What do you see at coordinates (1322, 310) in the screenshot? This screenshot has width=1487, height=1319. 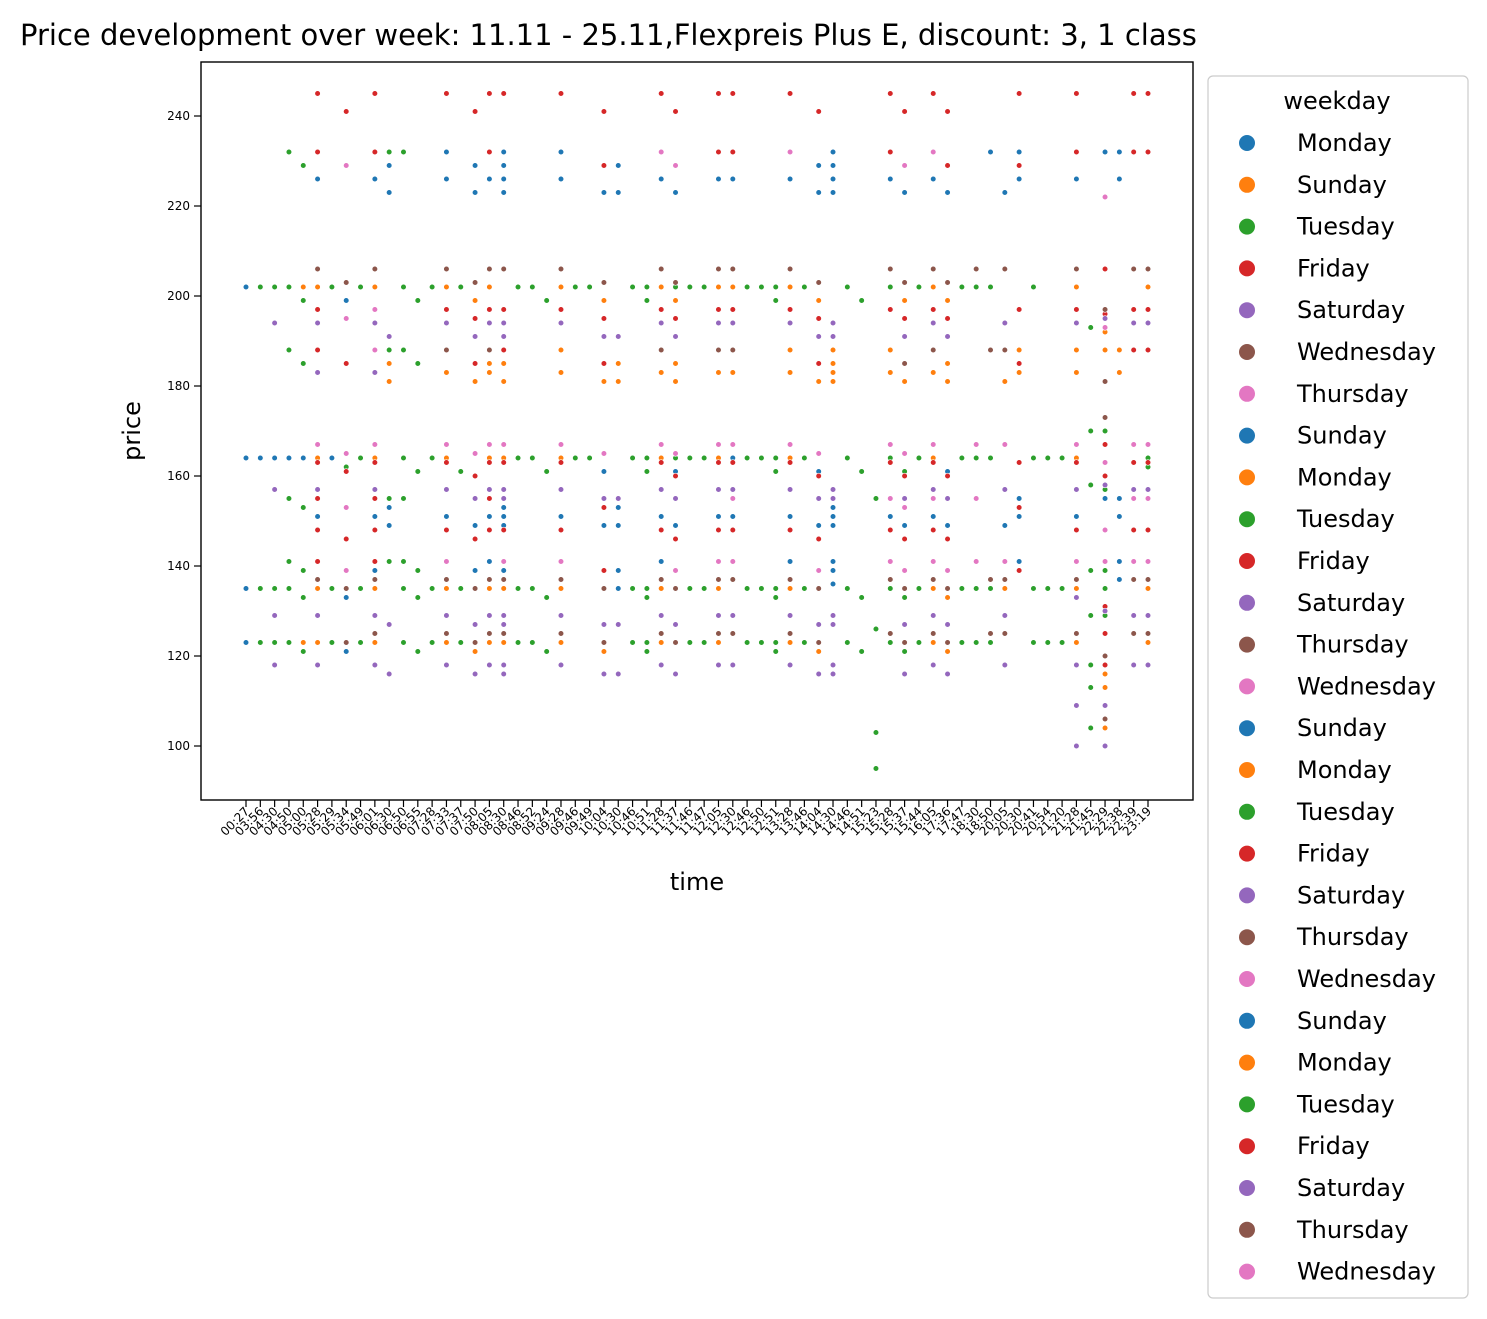 I see `legend-entry: Saturday` at bounding box center [1322, 310].